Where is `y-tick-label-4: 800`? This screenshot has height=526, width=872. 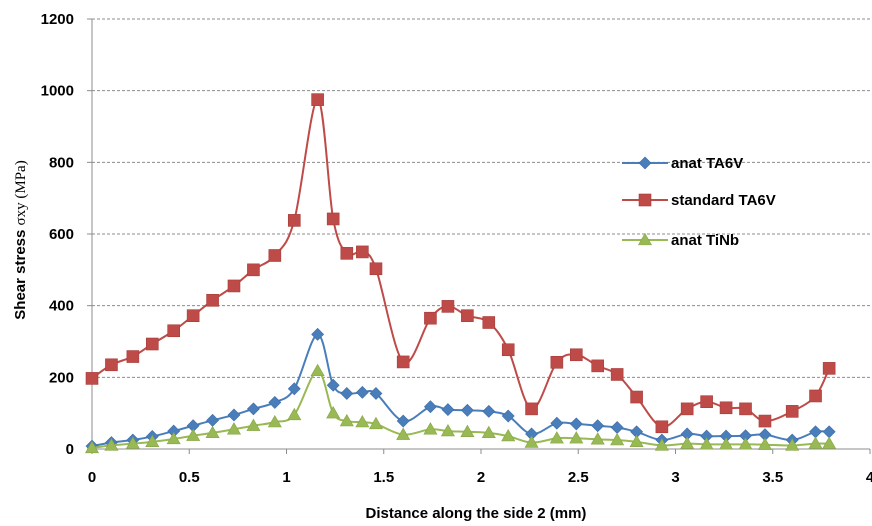
y-tick-label-4: 800 is located at coordinates (61, 162).